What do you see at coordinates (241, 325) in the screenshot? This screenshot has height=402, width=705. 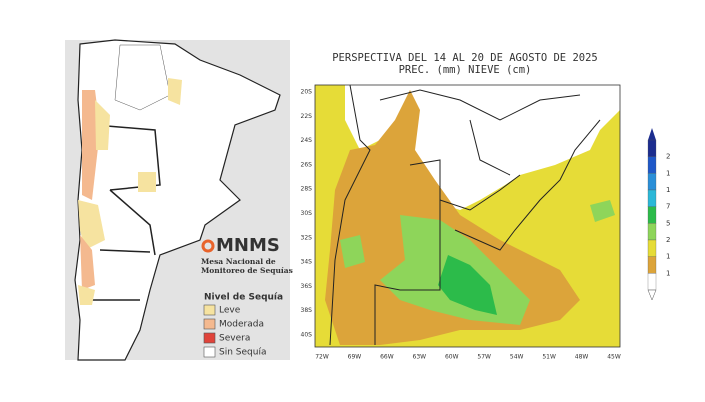 I see `legend-label: Moderada` at bounding box center [241, 325].